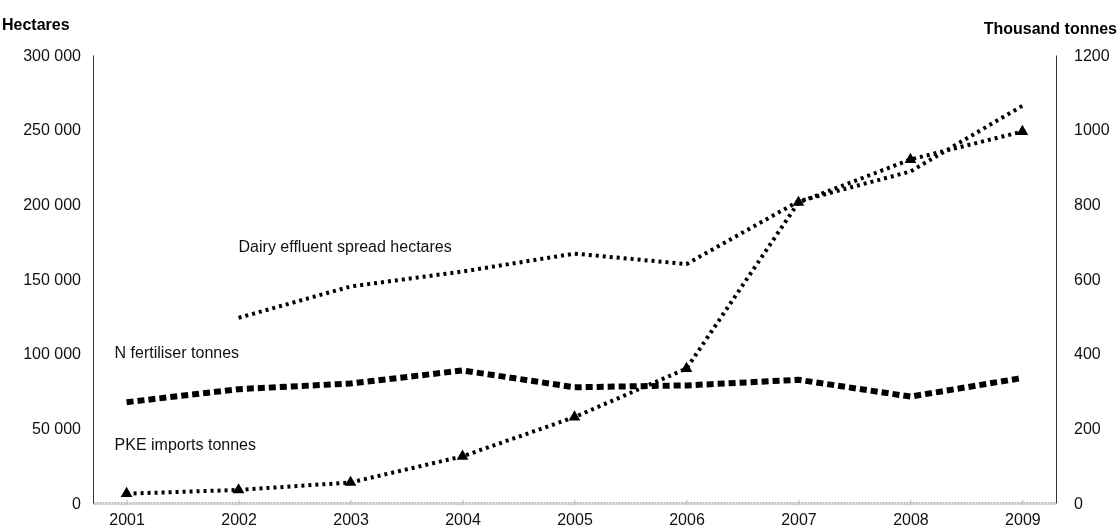 This screenshot has width=1119, height=528. Describe the element at coordinates (185, 444) in the screenshot. I see `text: PKE imports tonnes` at that location.